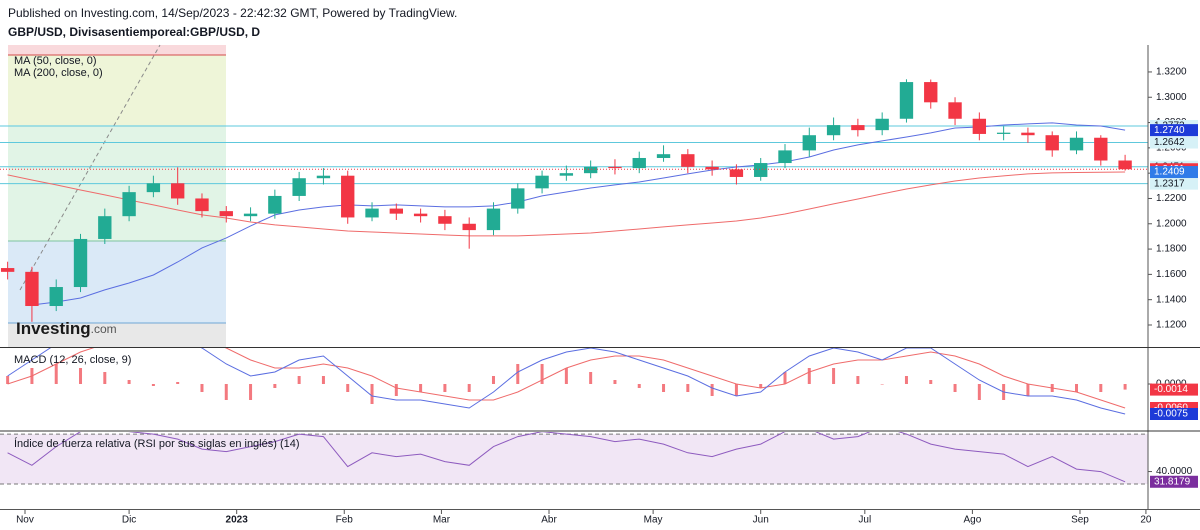 The width and height of the screenshot is (1200, 530). What do you see at coordinates (53, 328) in the screenshot?
I see `logo-word: Investing` at bounding box center [53, 328].